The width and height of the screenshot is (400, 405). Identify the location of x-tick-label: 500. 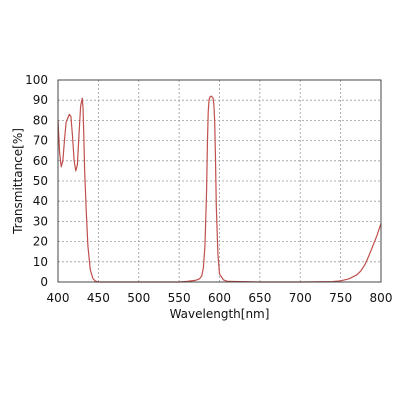
(138, 298).